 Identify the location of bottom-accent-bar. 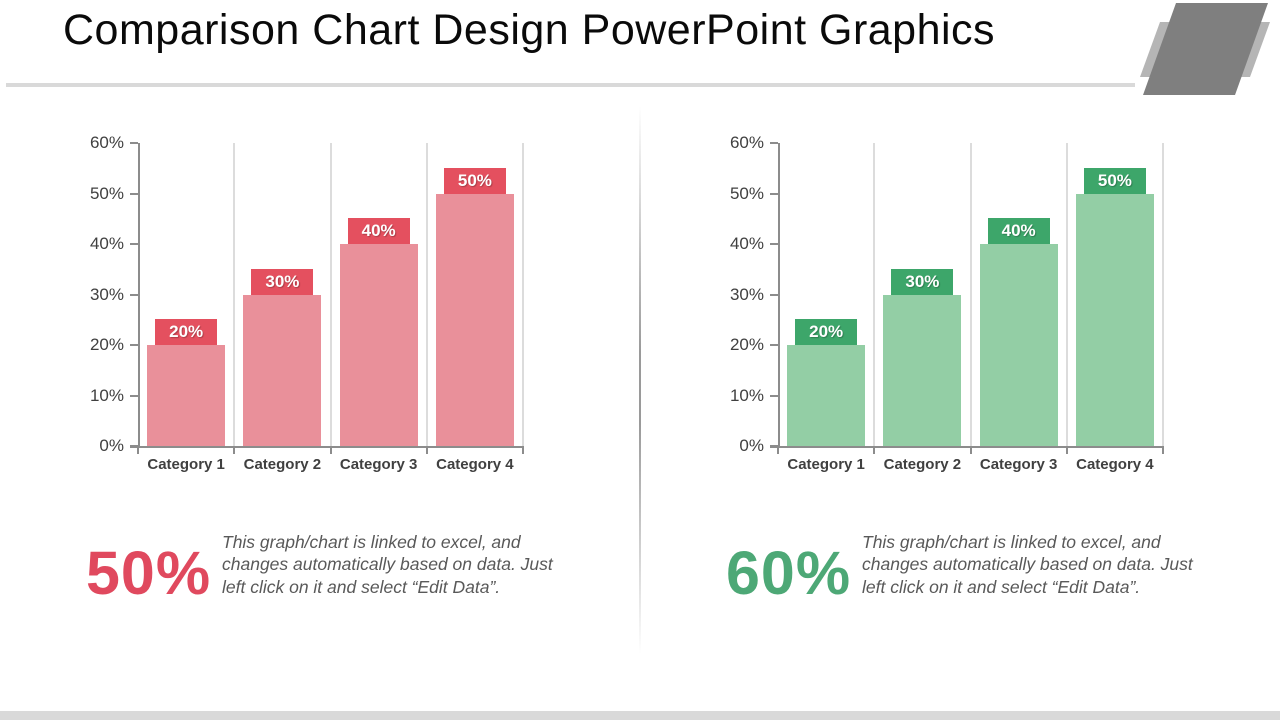
(640, 715).